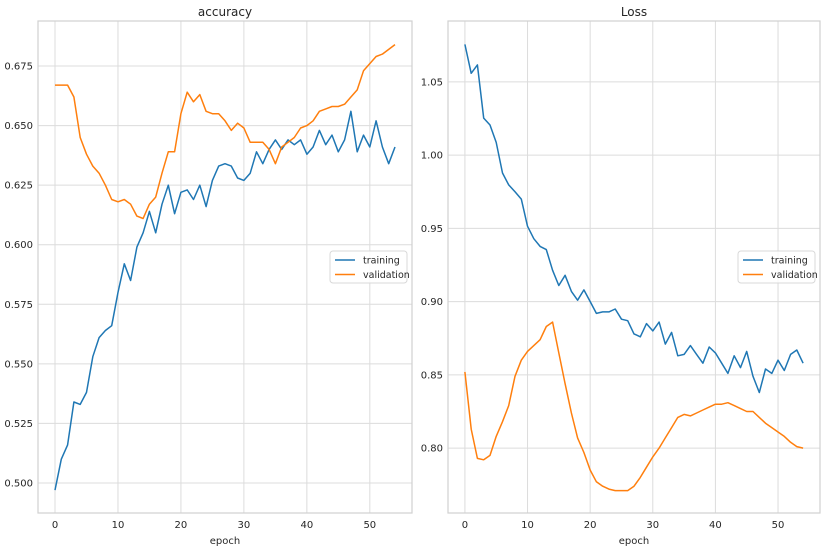 This screenshot has height=554, width=828. What do you see at coordinates (18, 364) in the screenshot?
I see `y-tick-label: 0.550` at bounding box center [18, 364].